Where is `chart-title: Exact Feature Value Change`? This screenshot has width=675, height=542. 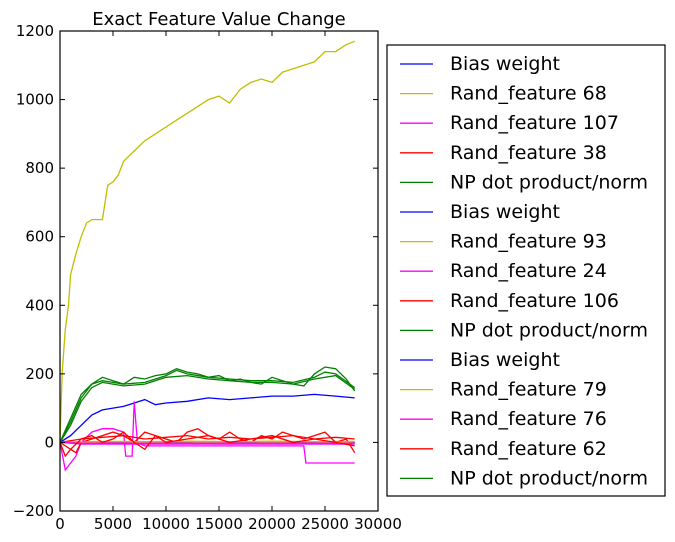
chart-title: Exact Feature Value Change is located at coordinates (219, 19).